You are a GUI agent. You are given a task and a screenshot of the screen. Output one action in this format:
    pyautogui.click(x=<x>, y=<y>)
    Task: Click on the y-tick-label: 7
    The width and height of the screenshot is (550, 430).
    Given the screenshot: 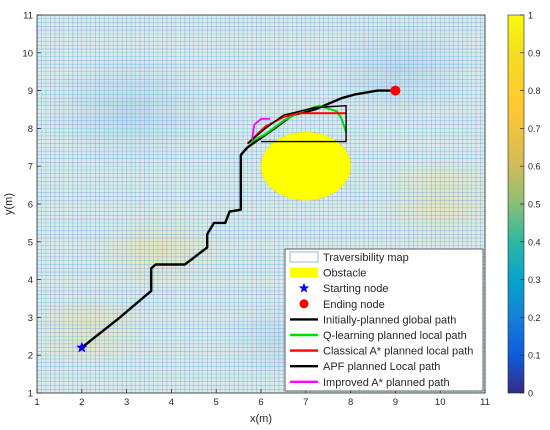 What is the action you would take?
    pyautogui.click(x=30, y=167)
    